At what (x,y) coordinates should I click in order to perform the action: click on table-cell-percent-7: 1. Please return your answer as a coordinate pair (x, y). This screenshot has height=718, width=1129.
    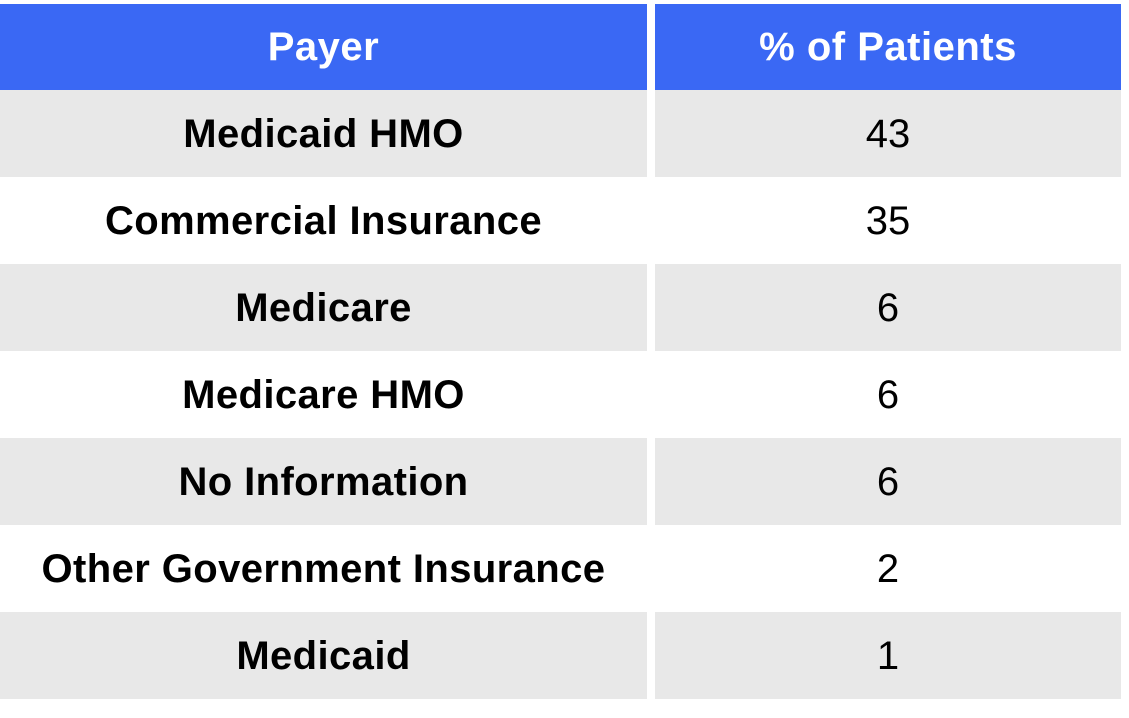
    Looking at the image, I should click on (888, 655).